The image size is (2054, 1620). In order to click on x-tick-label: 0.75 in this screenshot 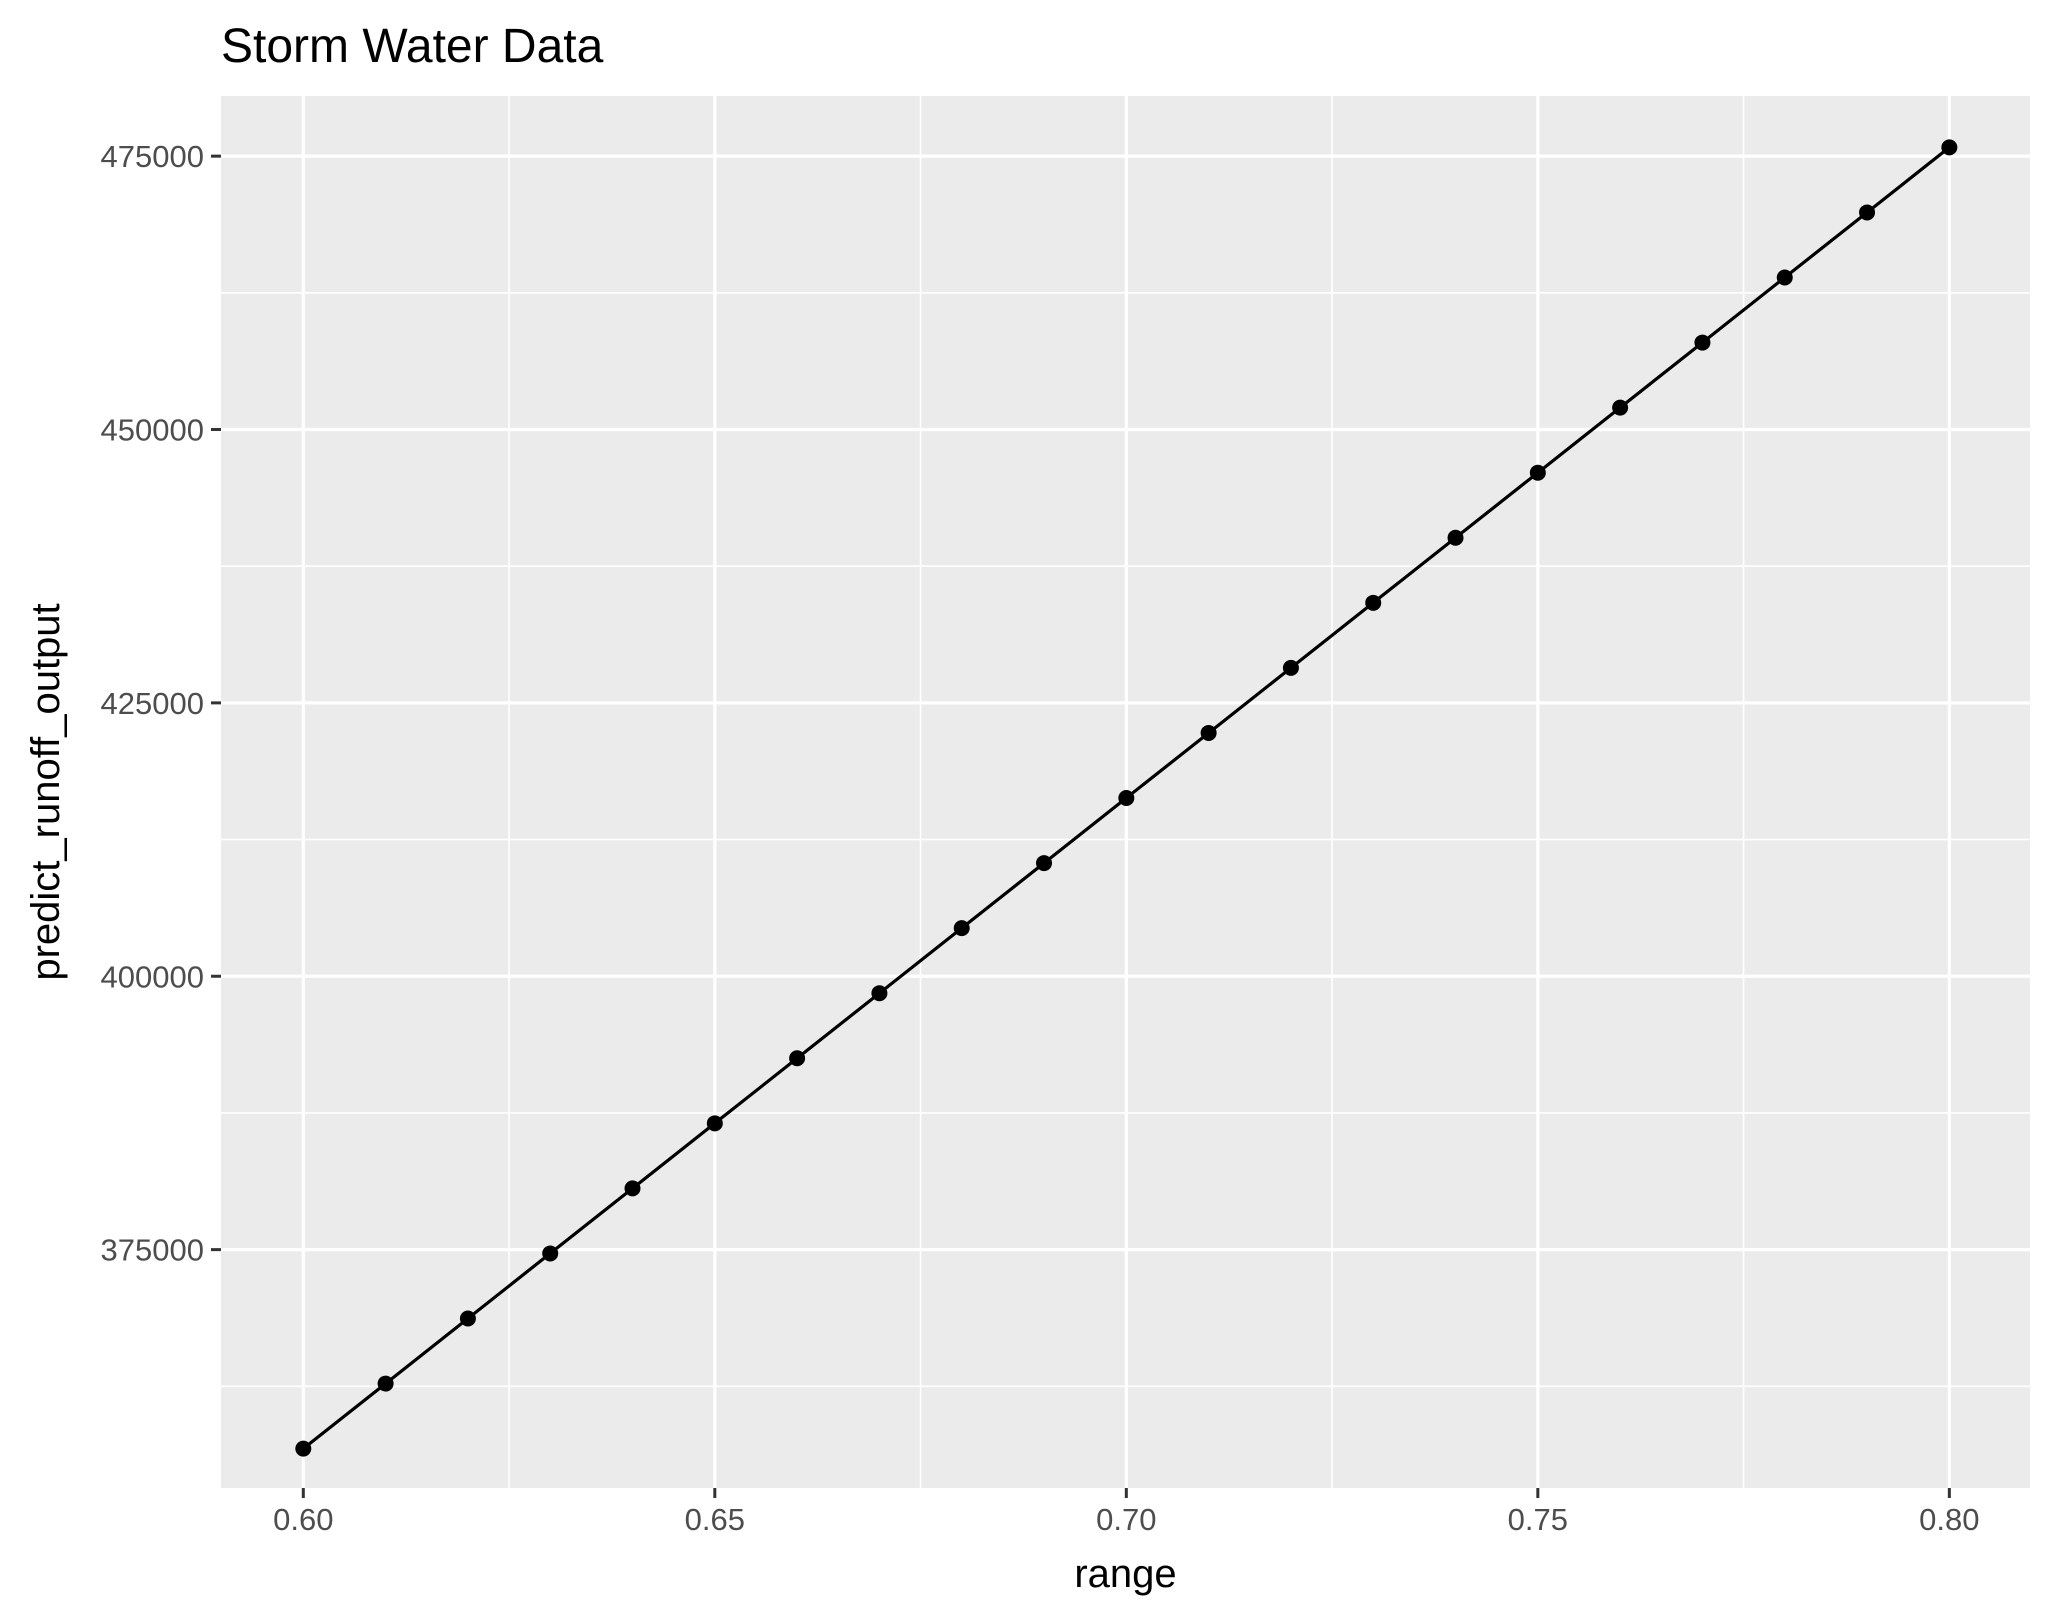, I will do `click(1538, 1519)`.